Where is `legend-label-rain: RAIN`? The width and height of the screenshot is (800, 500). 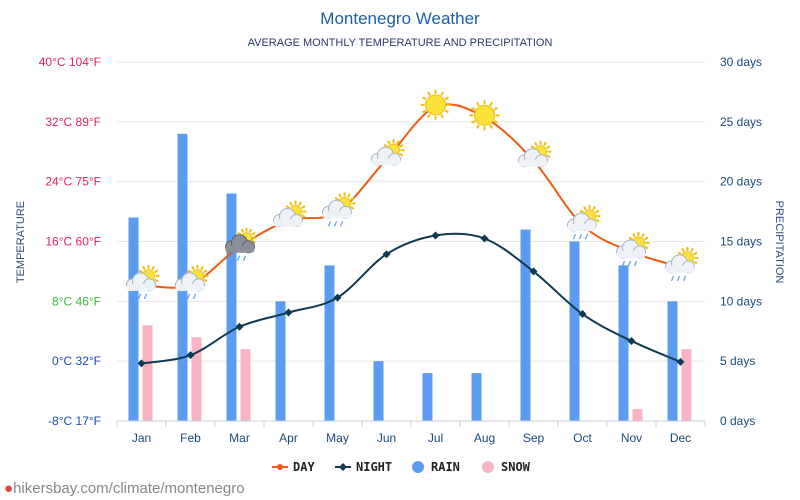 legend-label-rain: RAIN is located at coordinates (445, 467).